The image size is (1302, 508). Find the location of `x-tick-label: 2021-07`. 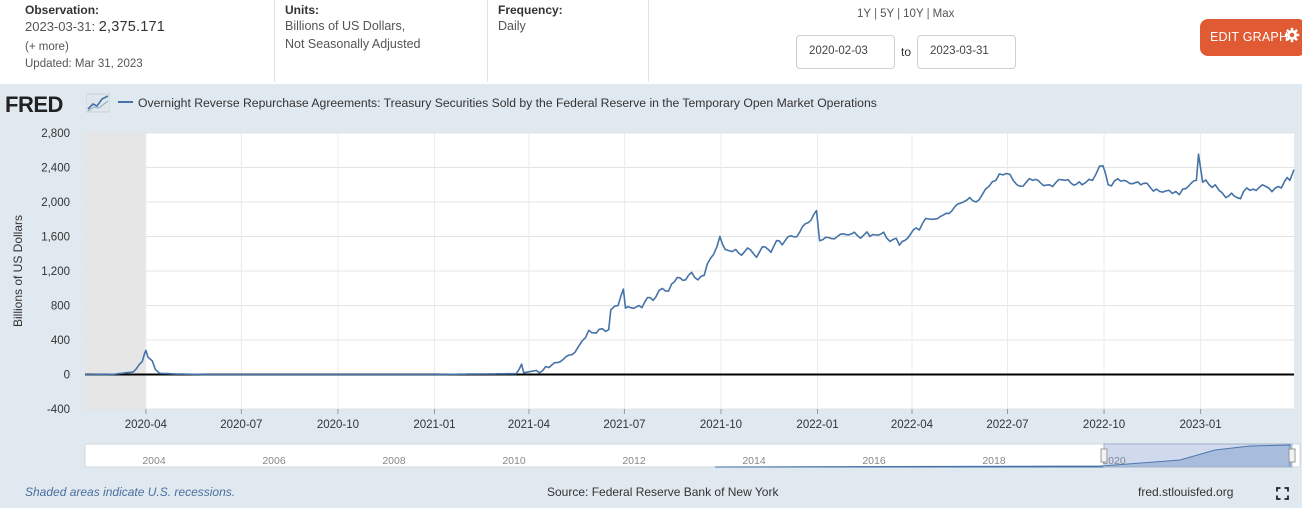

x-tick-label: 2021-07 is located at coordinates (624, 425).